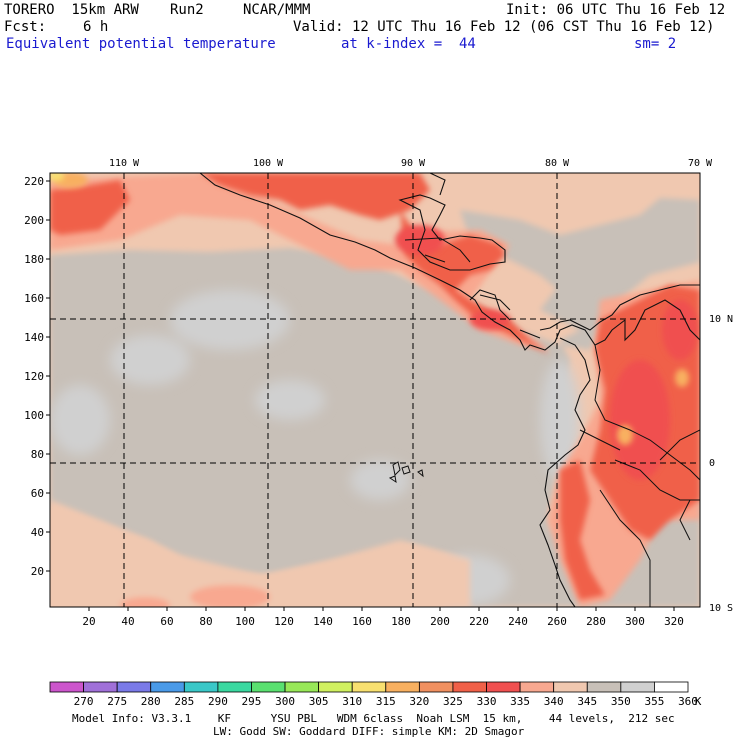 This screenshot has width=740, height=740. Describe the element at coordinates (487, 701) in the screenshot. I see `colorbar-label: 330` at that location.